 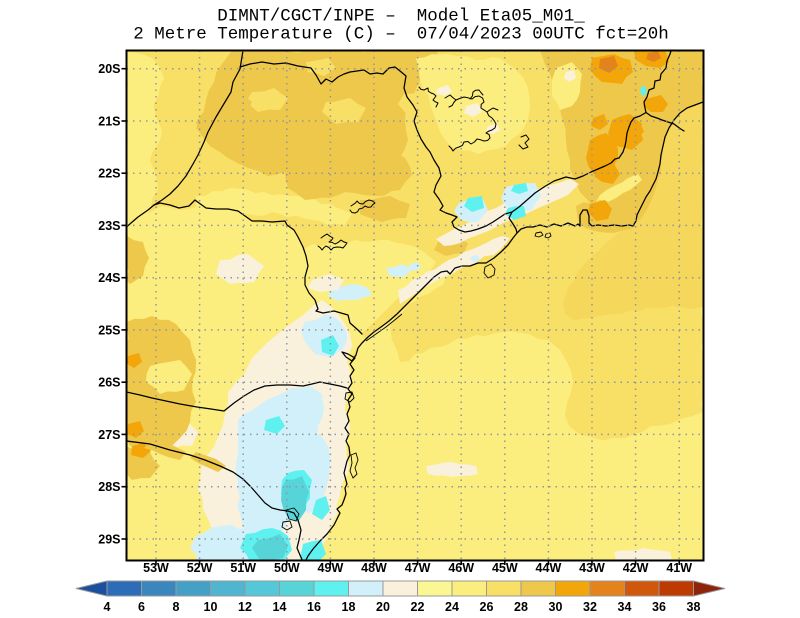 I want to click on svg-text: 6, so click(x=141, y=607).